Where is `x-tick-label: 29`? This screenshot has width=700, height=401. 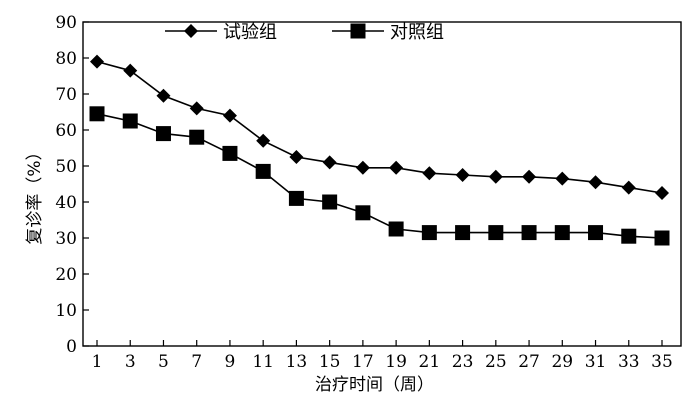
x-tick-label: 29 is located at coordinates (562, 362).